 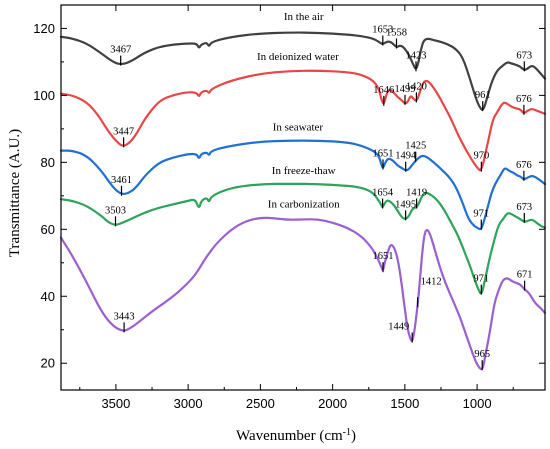 I want to click on peak-label-21: 1419, so click(x=416, y=193).